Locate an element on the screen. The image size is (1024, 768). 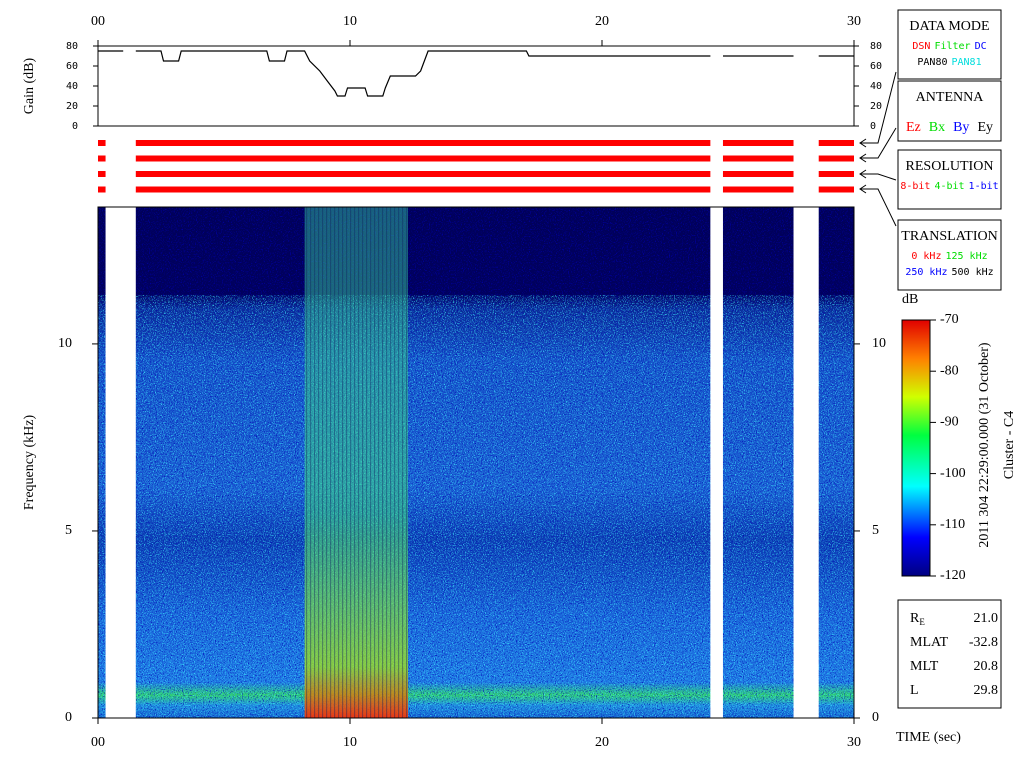
info-value: -32.8 is located at coordinates (983, 642).